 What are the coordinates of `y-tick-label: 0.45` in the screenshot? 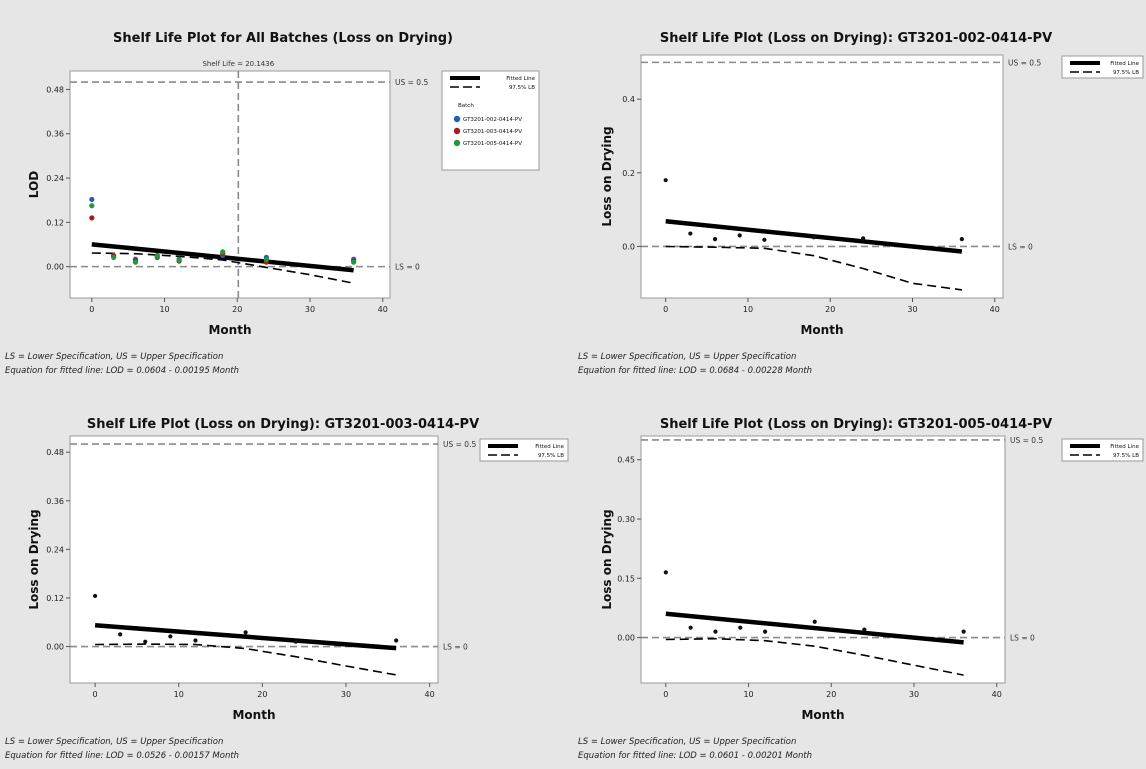 It's located at (626, 460).